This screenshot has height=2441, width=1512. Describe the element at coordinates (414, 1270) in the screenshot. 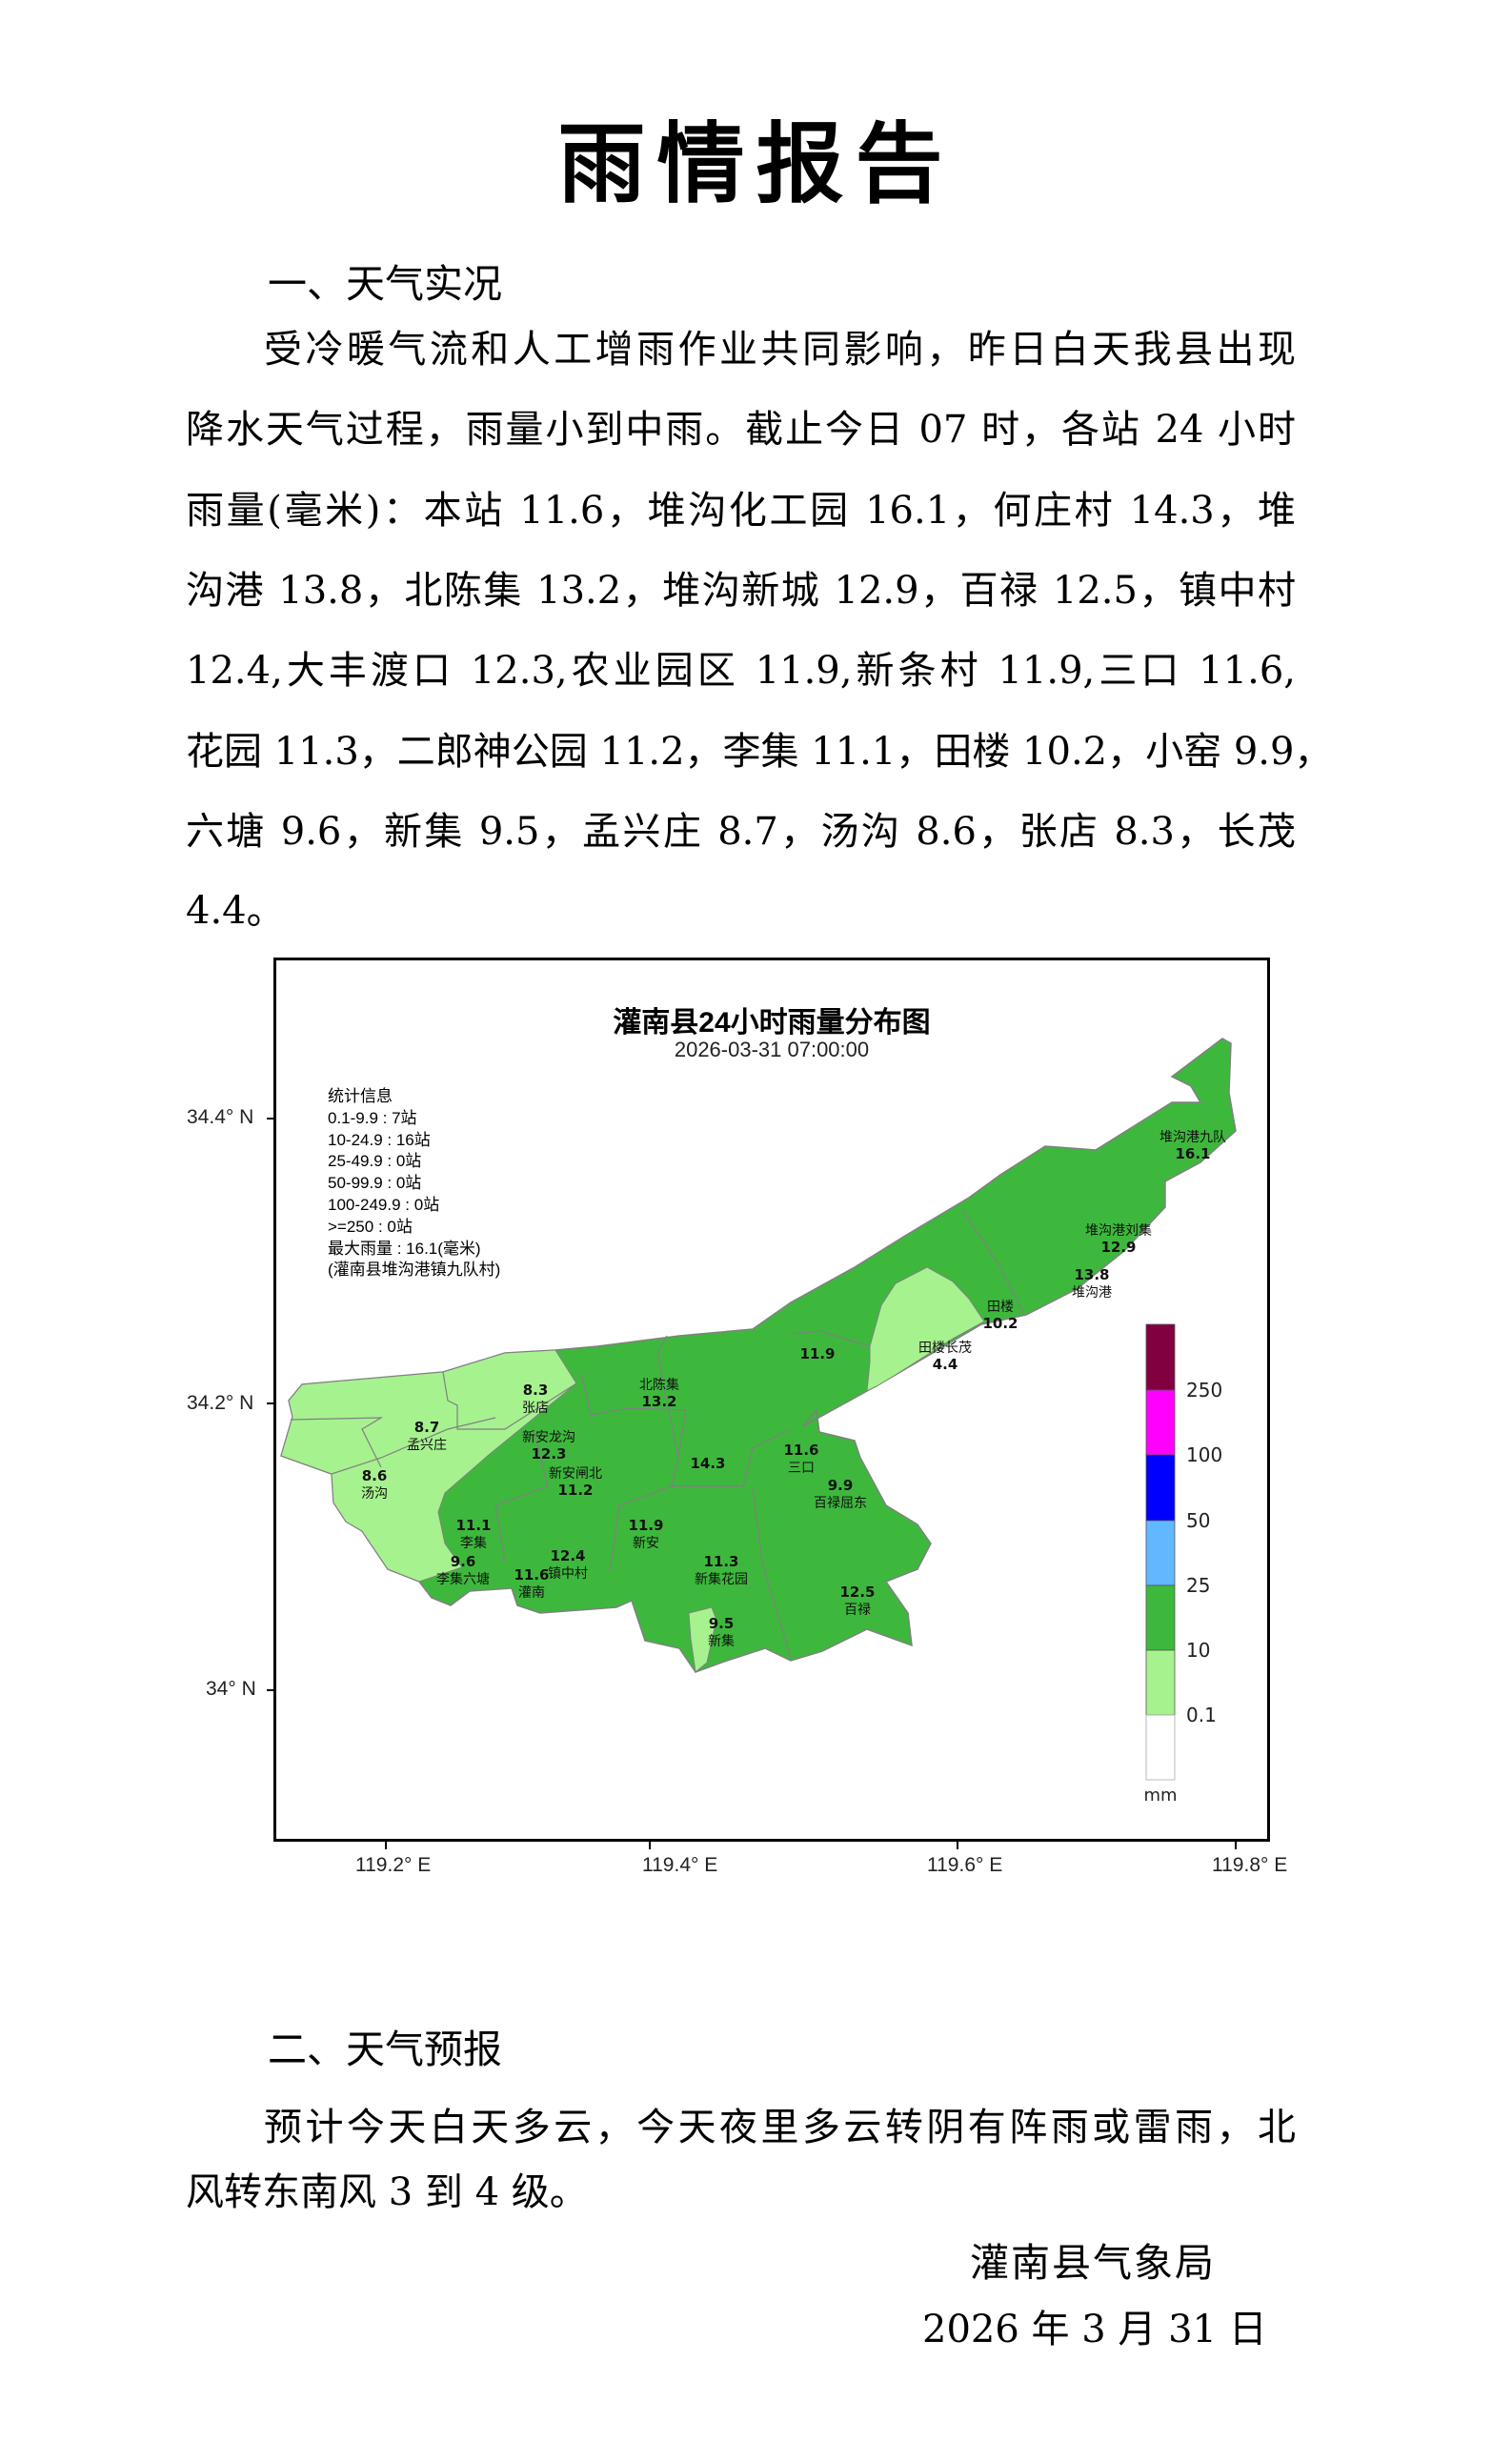

I see `stat-line: (灌南县堆沟港镇九队村)` at that location.